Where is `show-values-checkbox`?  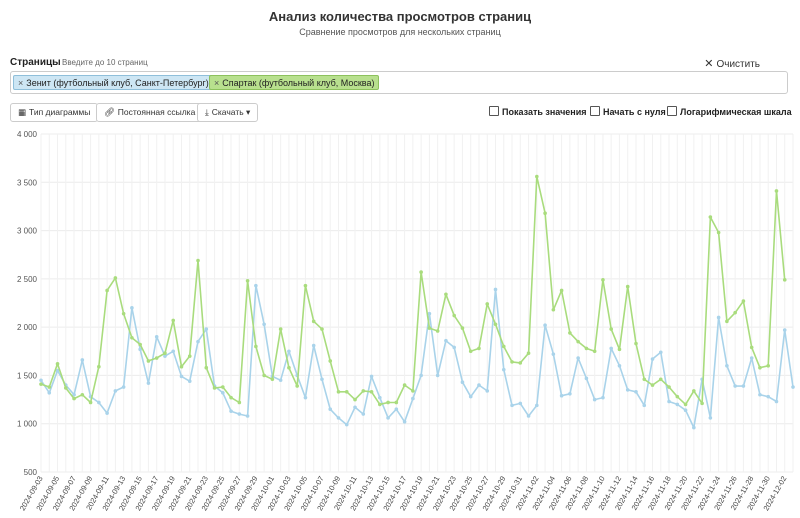
show-values-checkbox is located at coordinates (494, 111).